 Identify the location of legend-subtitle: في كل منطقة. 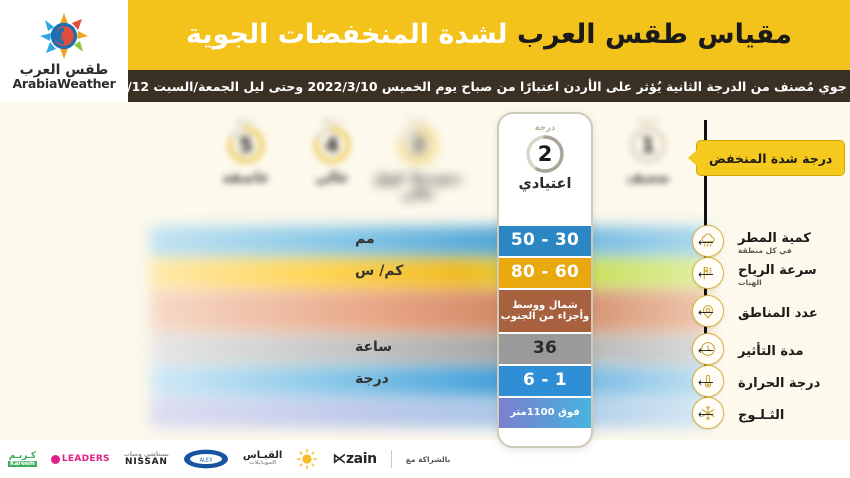
(765, 250).